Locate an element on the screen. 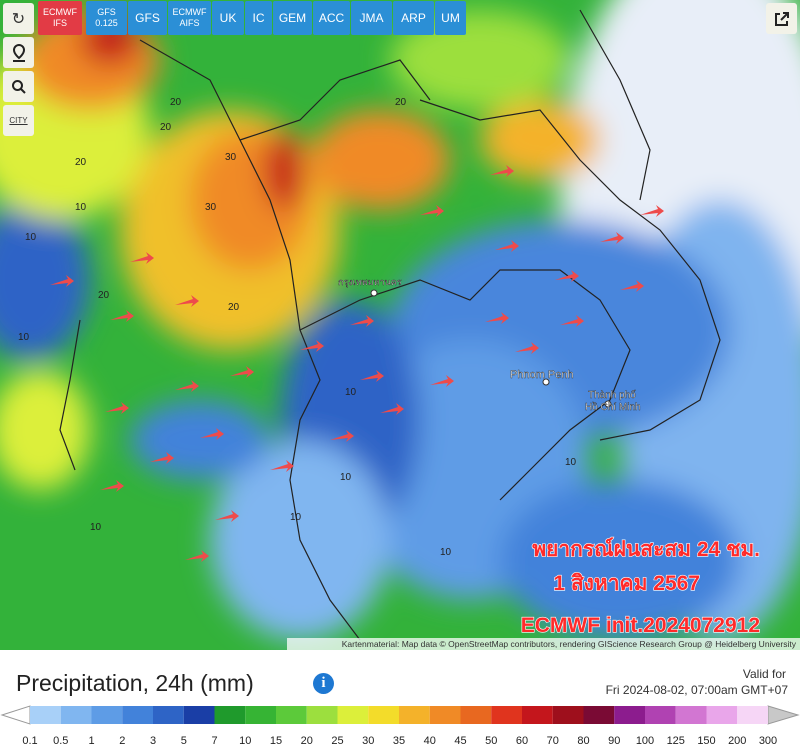 The image size is (800, 748). model-label: IC is located at coordinates (258, 17).